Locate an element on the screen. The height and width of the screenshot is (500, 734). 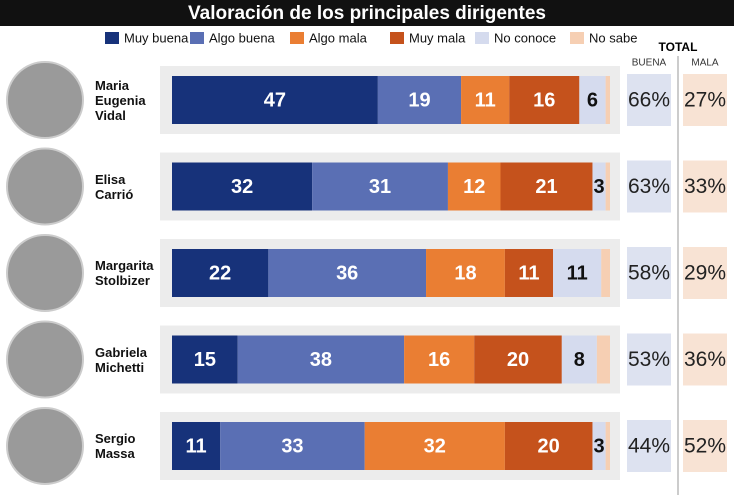
category-label: Maria Eugenia Vidal is located at coordinates (120, 100).